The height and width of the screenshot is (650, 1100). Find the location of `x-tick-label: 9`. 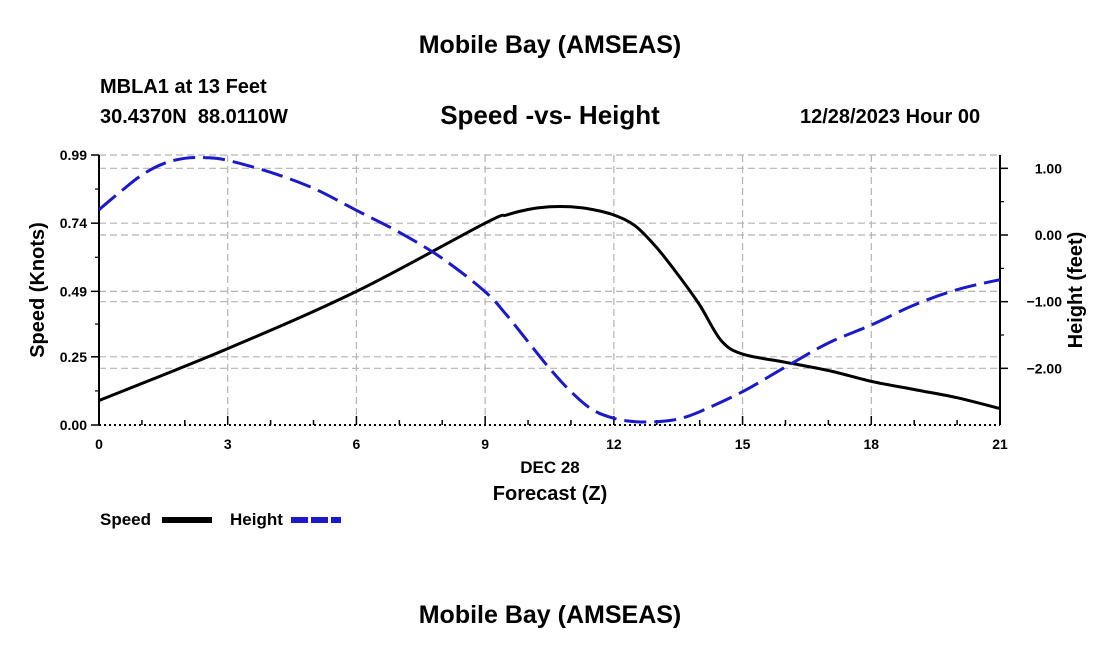

x-tick-label: 9 is located at coordinates (485, 444).